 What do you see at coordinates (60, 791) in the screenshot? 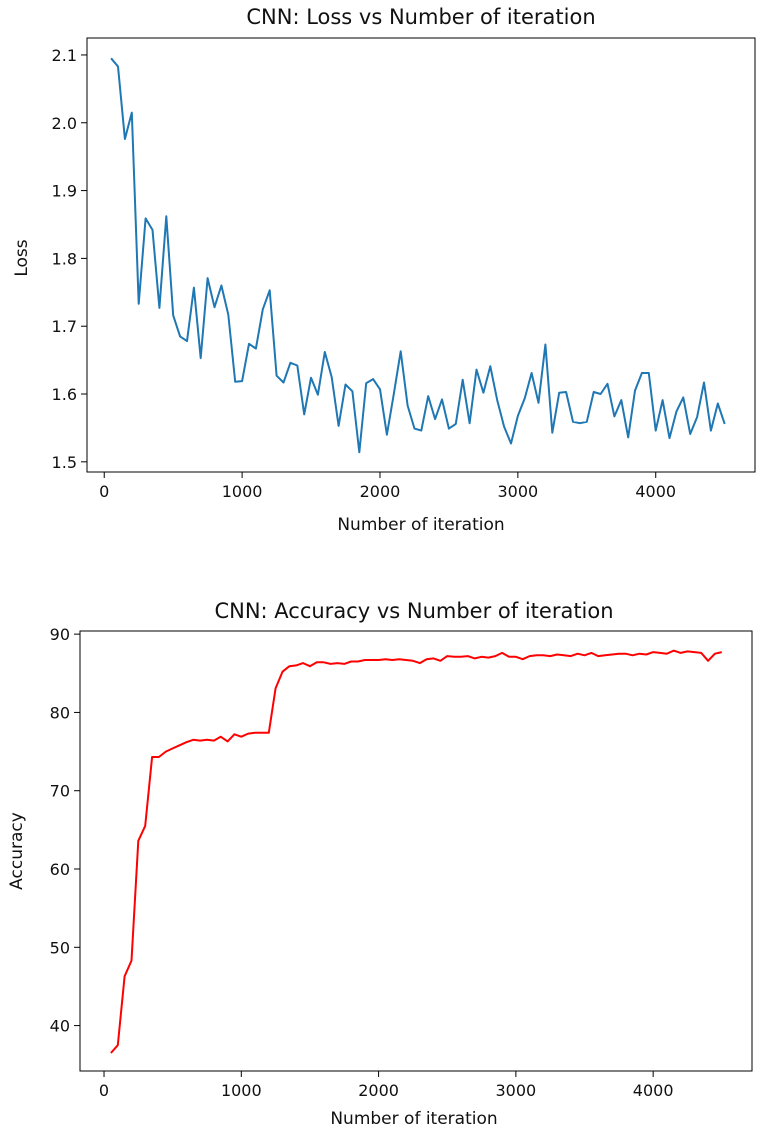
I see `y-tick-label: 70` at bounding box center [60, 791].